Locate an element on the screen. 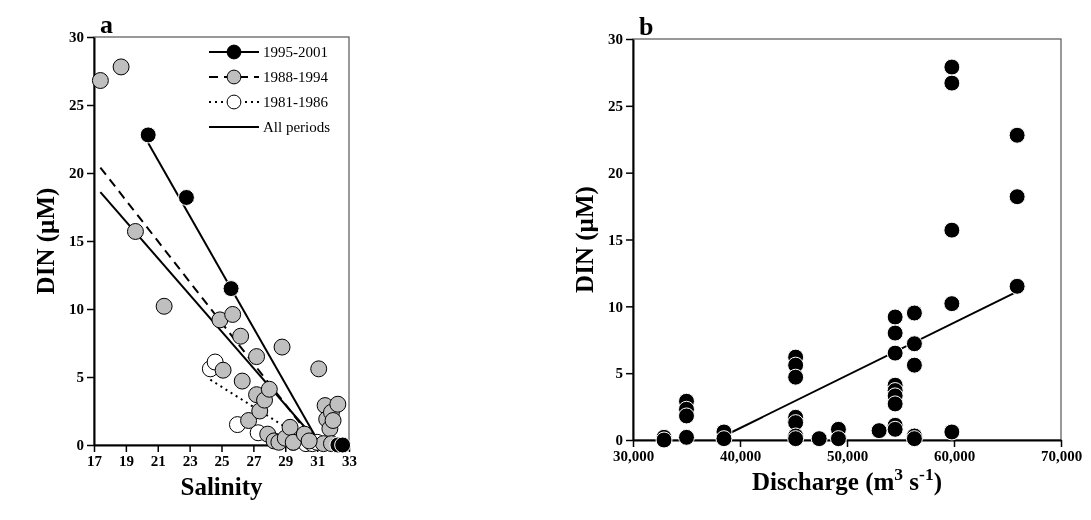 Image resolution: width=1091 pixels, height=520 pixels. x-tick-label: 23 is located at coordinates (190, 460).